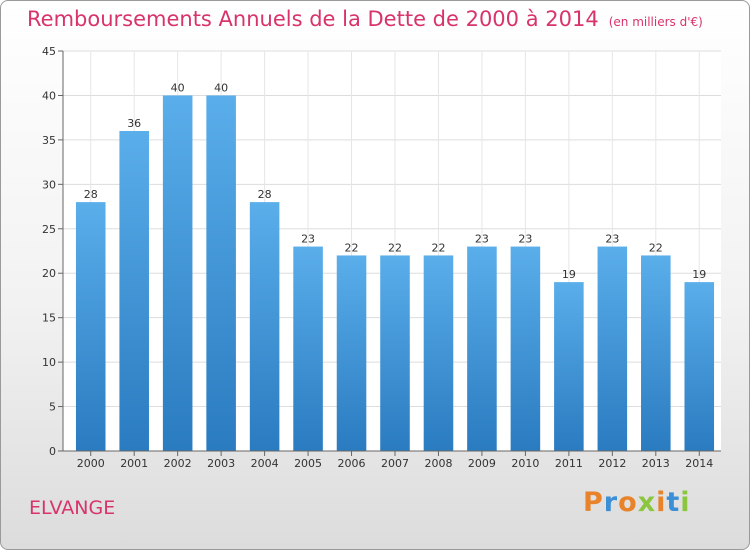  I want to click on x-tick-label: 2011, so click(569, 463).